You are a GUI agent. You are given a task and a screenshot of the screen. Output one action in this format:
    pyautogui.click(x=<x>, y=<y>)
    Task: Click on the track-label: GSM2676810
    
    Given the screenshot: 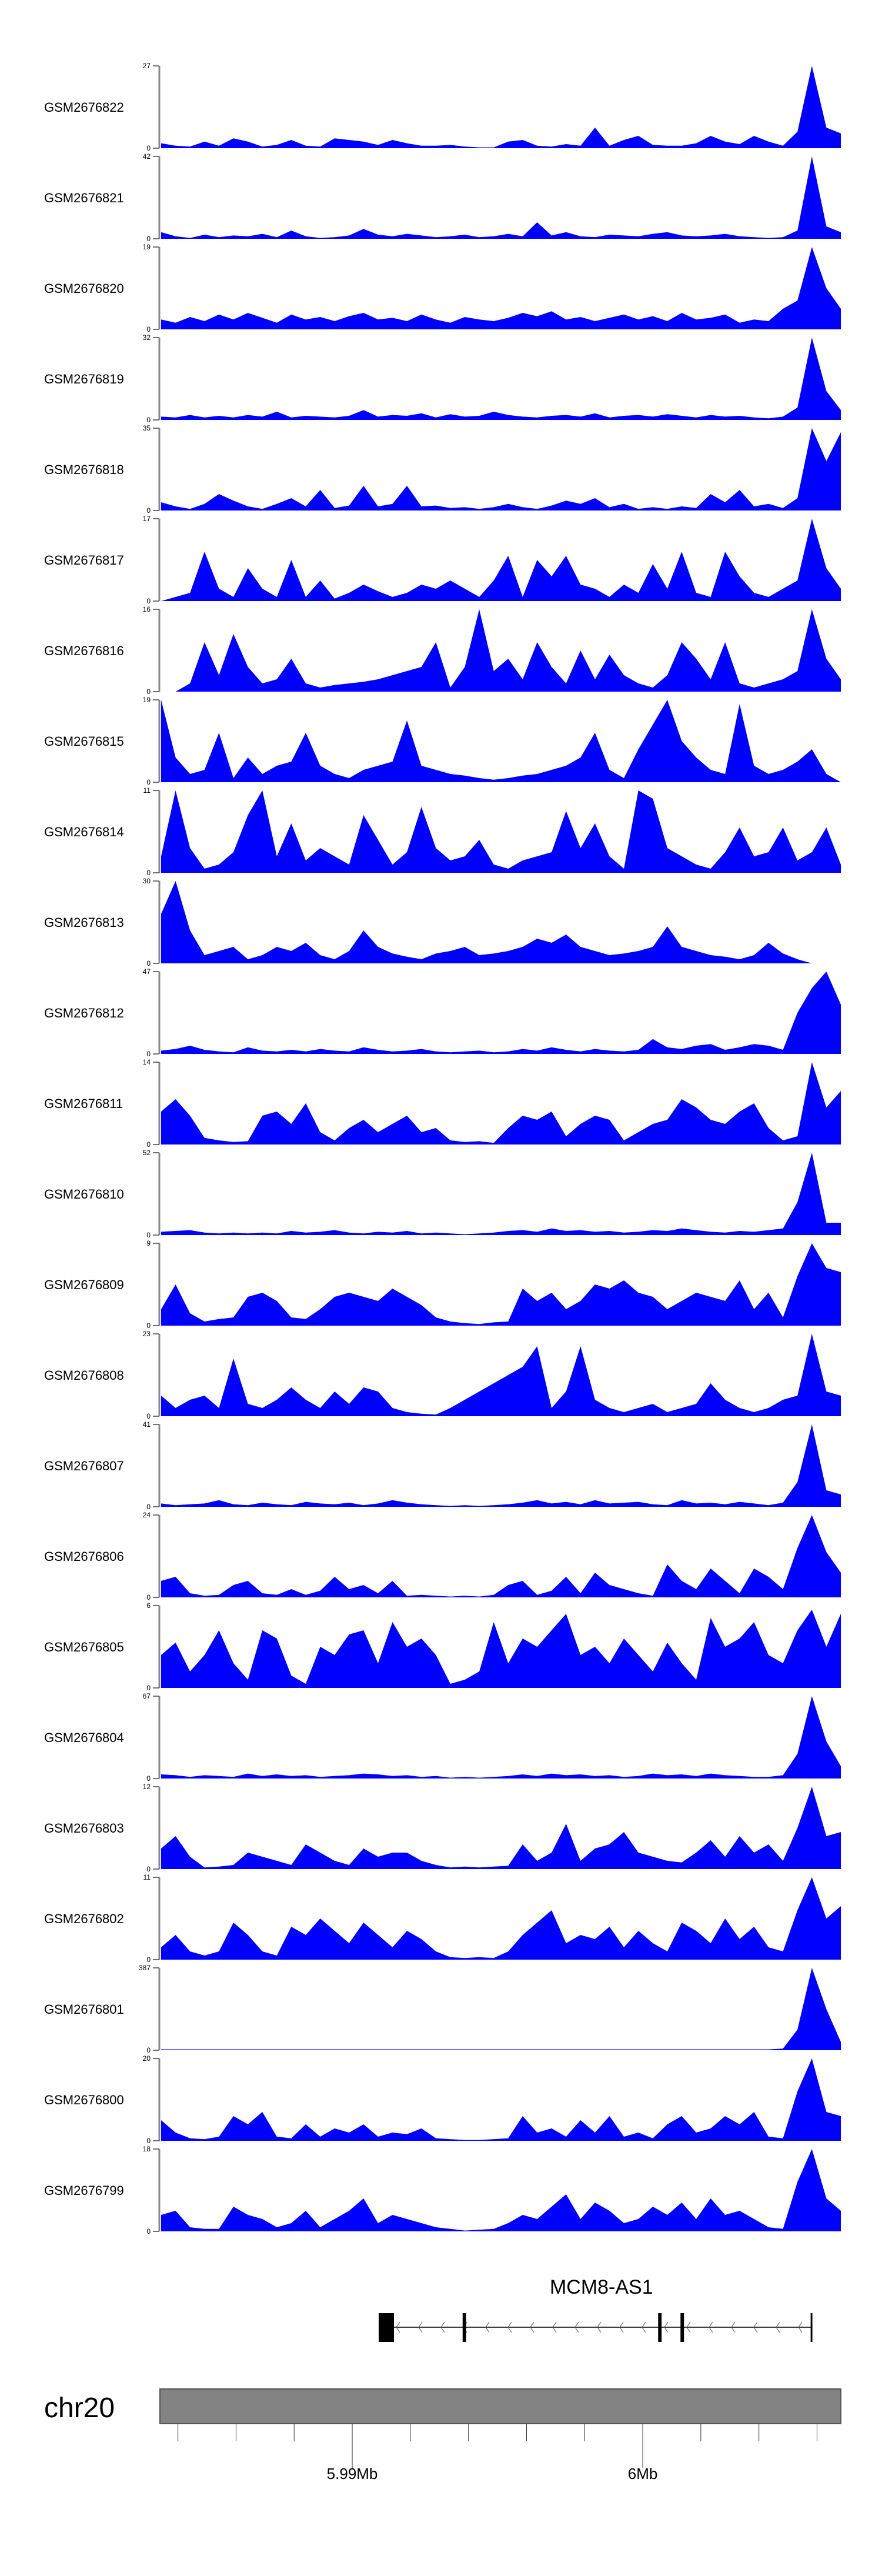 What is the action you would take?
    pyautogui.click(x=84, y=1194)
    